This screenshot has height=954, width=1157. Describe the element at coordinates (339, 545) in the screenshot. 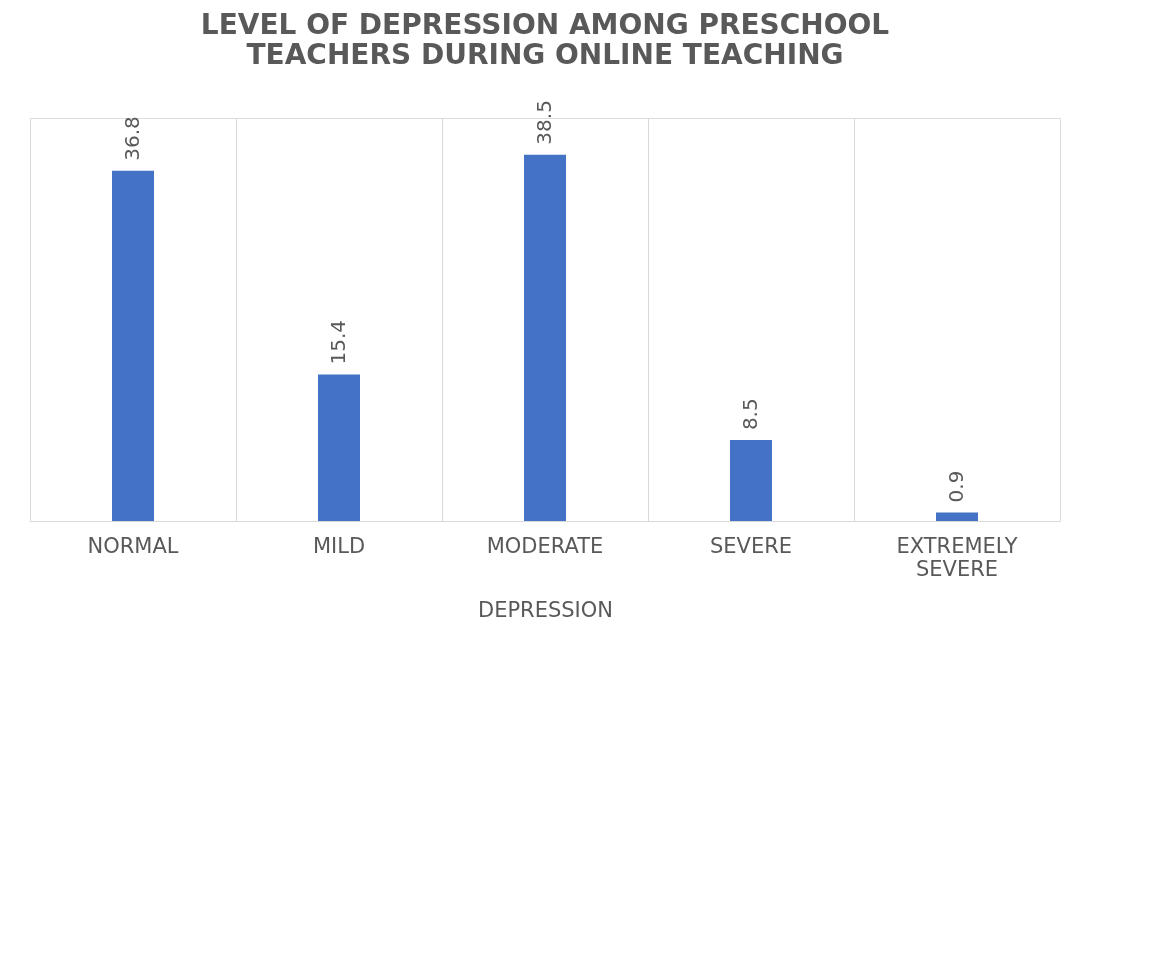

I see `x-tick-label: MILD` at that location.